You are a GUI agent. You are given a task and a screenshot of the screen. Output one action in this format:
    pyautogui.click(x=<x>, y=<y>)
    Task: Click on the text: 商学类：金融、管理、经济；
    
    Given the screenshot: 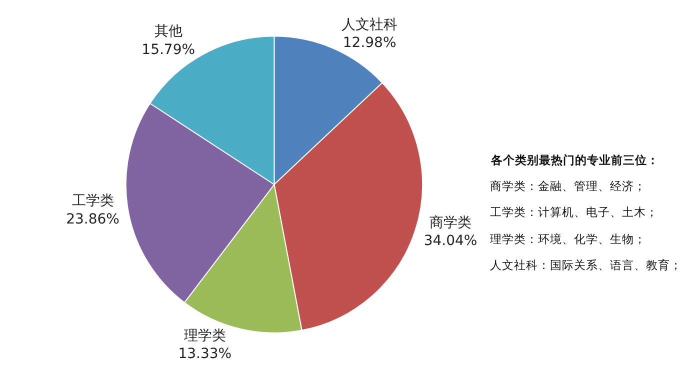 What is the action you would take?
    pyautogui.click(x=568, y=186)
    